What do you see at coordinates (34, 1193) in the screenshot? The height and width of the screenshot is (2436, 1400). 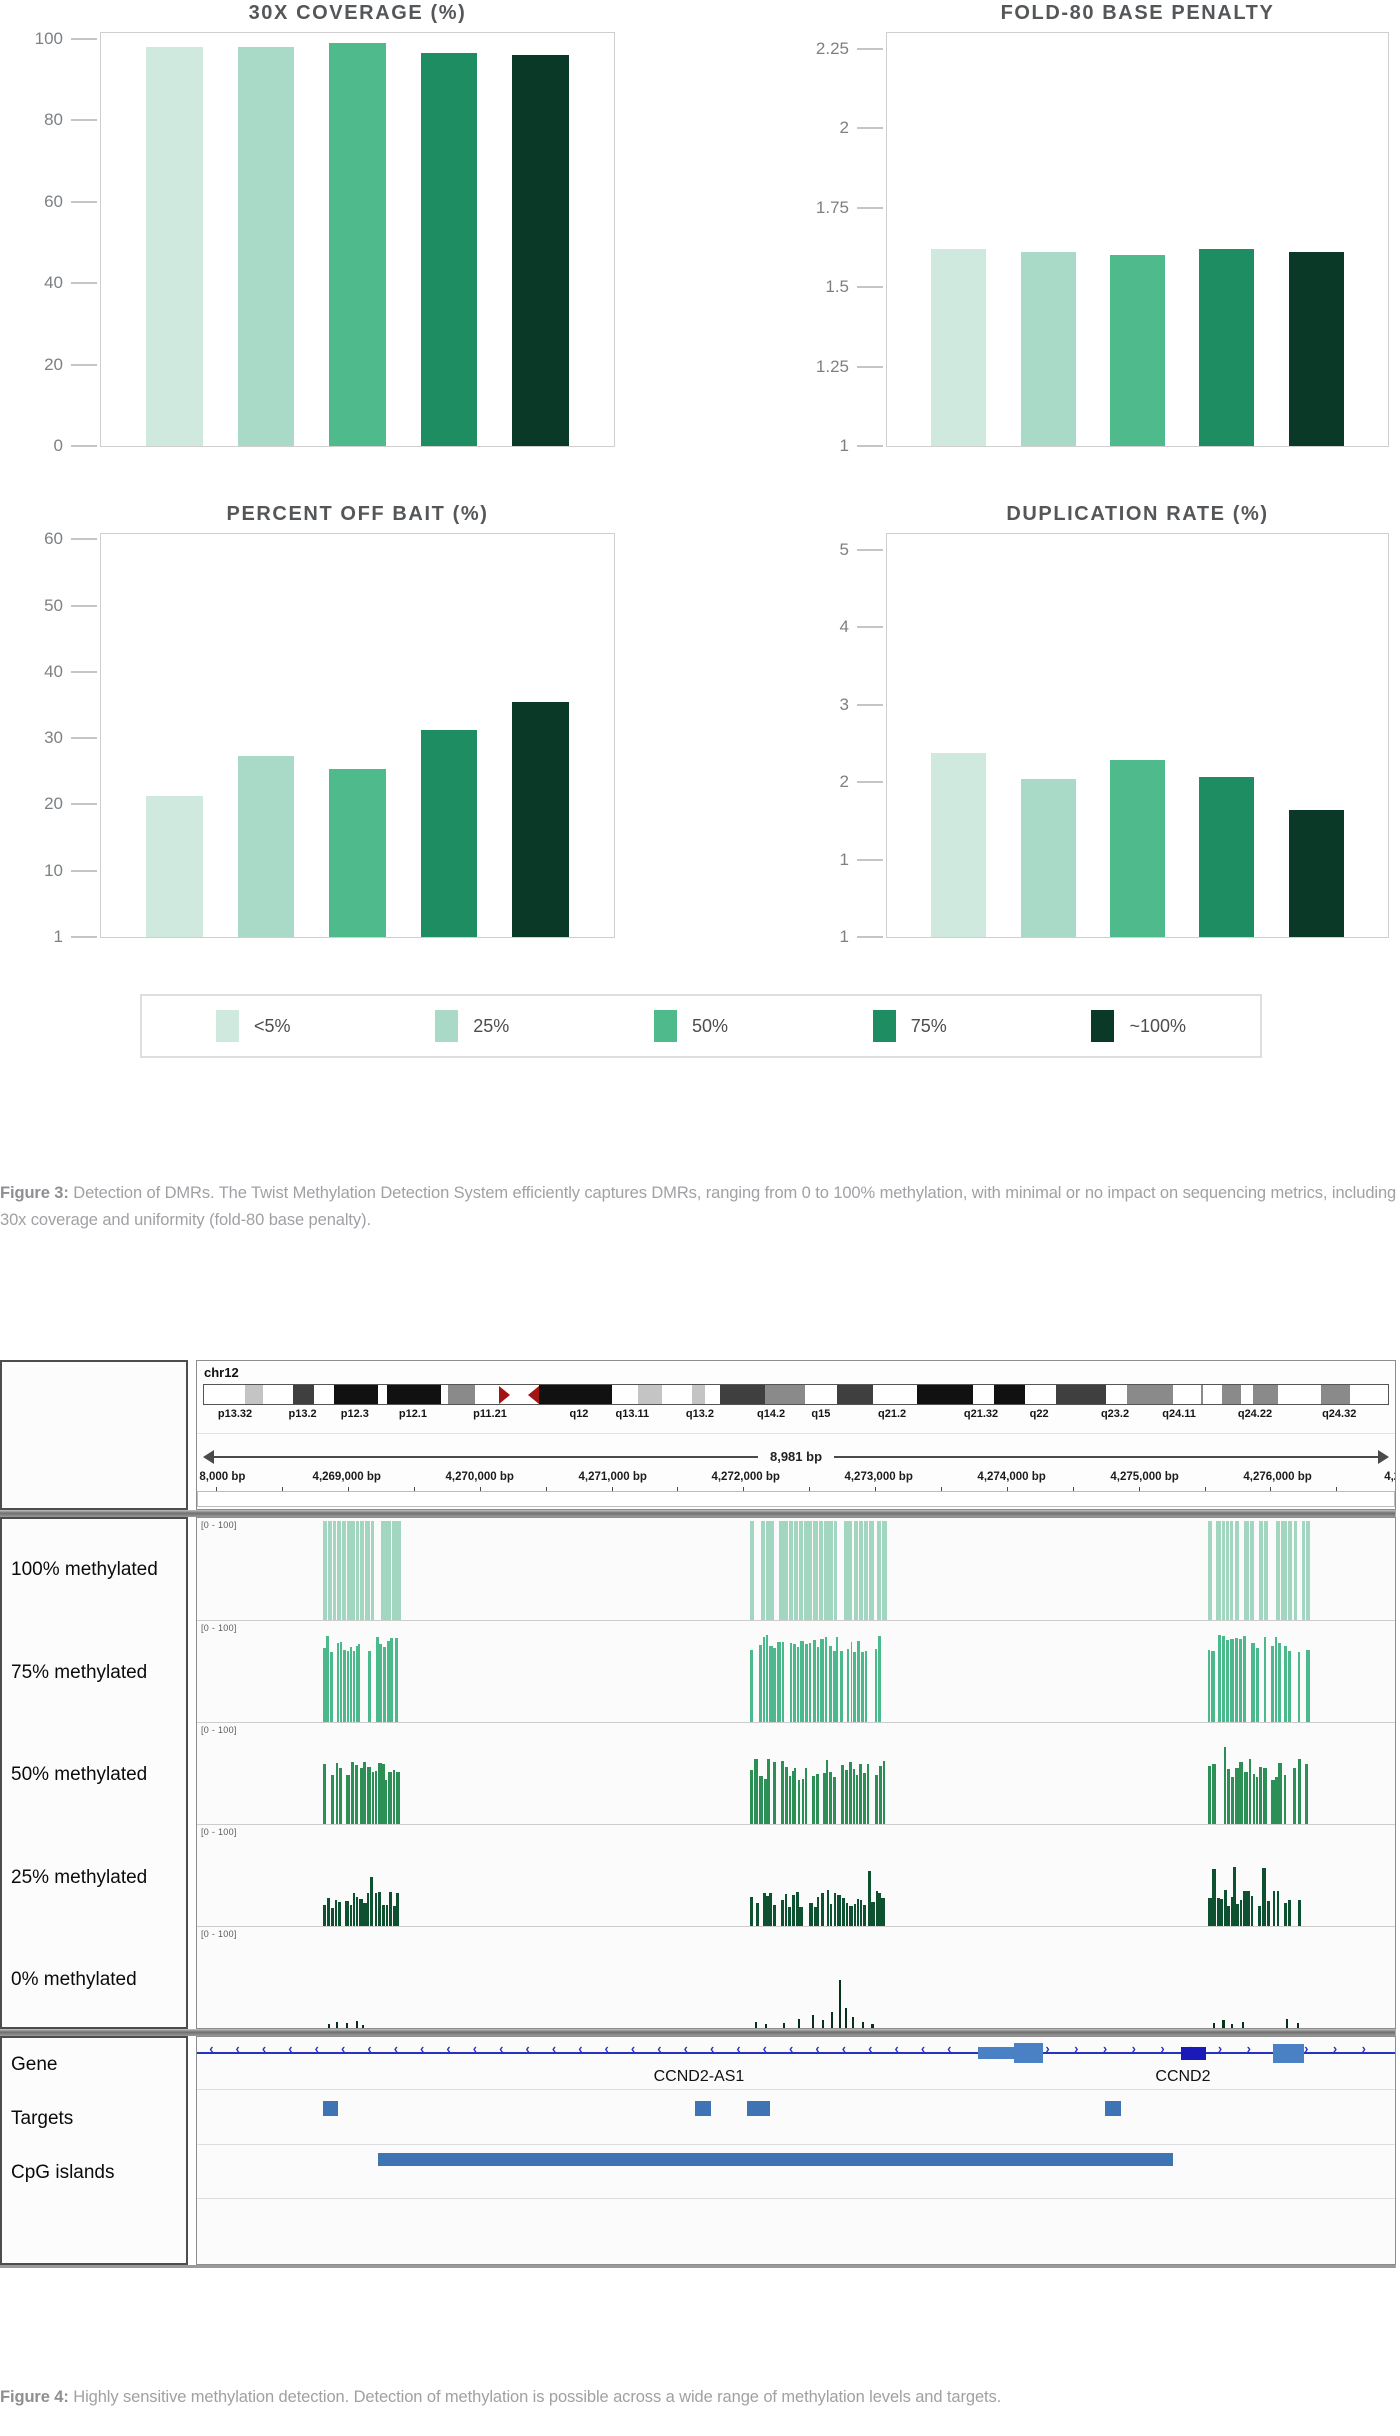 I see `figure3-label: Figure 3:` at bounding box center [34, 1193].